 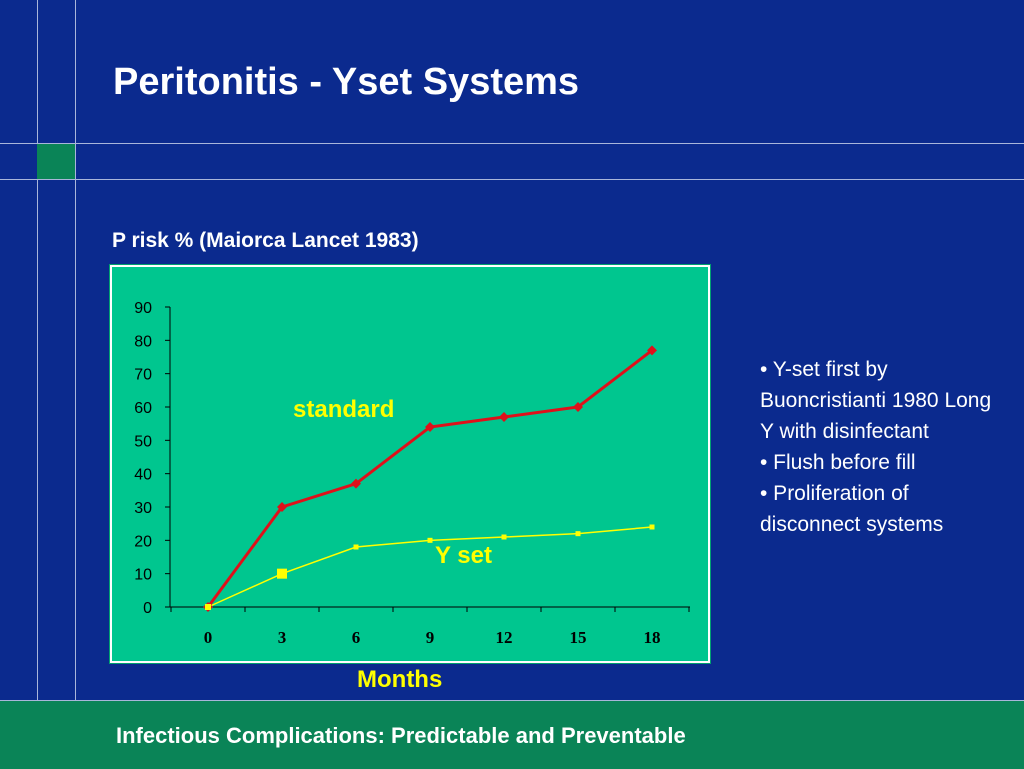 I want to click on series-line-standard, so click(x=429, y=478).